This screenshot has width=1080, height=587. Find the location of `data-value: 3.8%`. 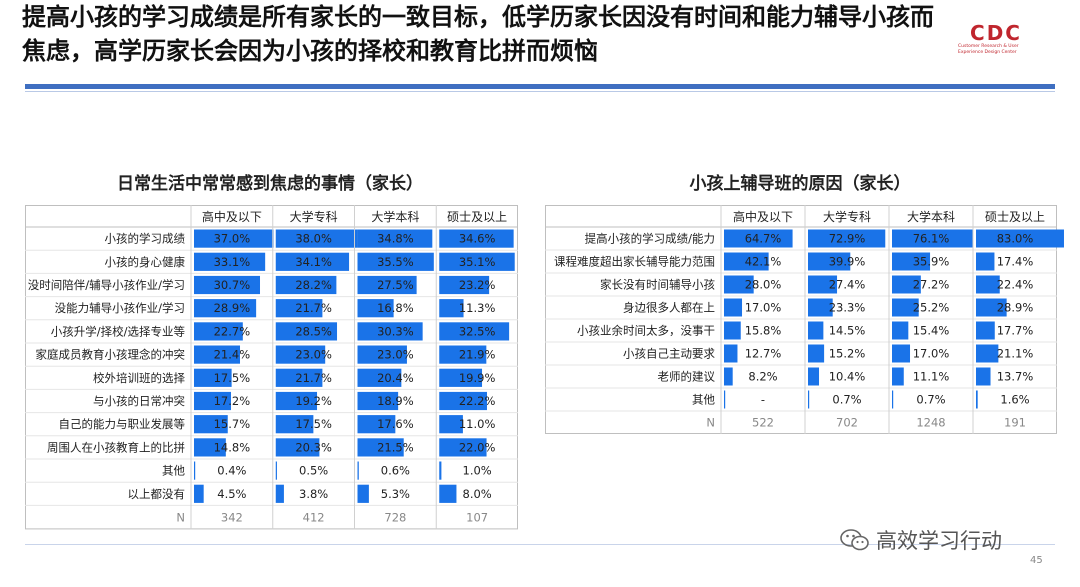

data-value: 3.8% is located at coordinates (313, 494).